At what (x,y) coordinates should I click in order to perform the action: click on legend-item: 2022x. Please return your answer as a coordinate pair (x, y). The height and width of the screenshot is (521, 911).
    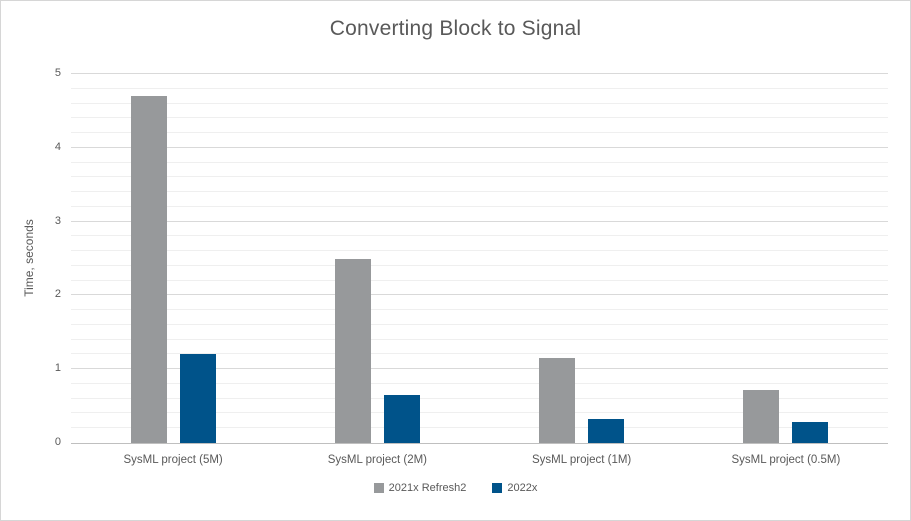
    Looking at the image, I should click on (514, 488).